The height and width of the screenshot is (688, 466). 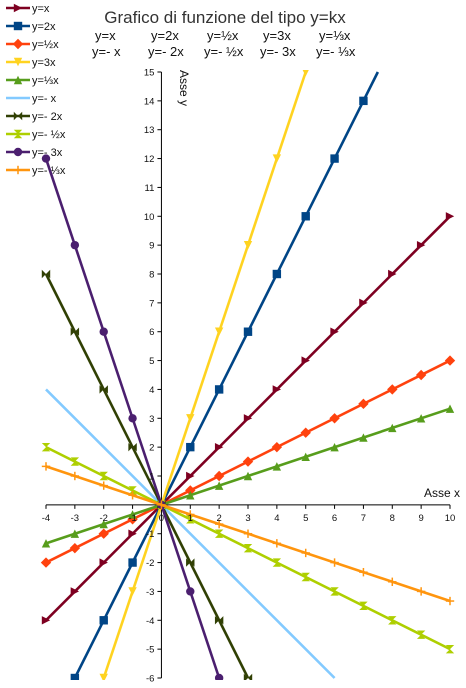 What do you see at coordinates (223, 35) in the screenshot?
I see `subtitle-item: y=½x` at bounding box center [223, 35].